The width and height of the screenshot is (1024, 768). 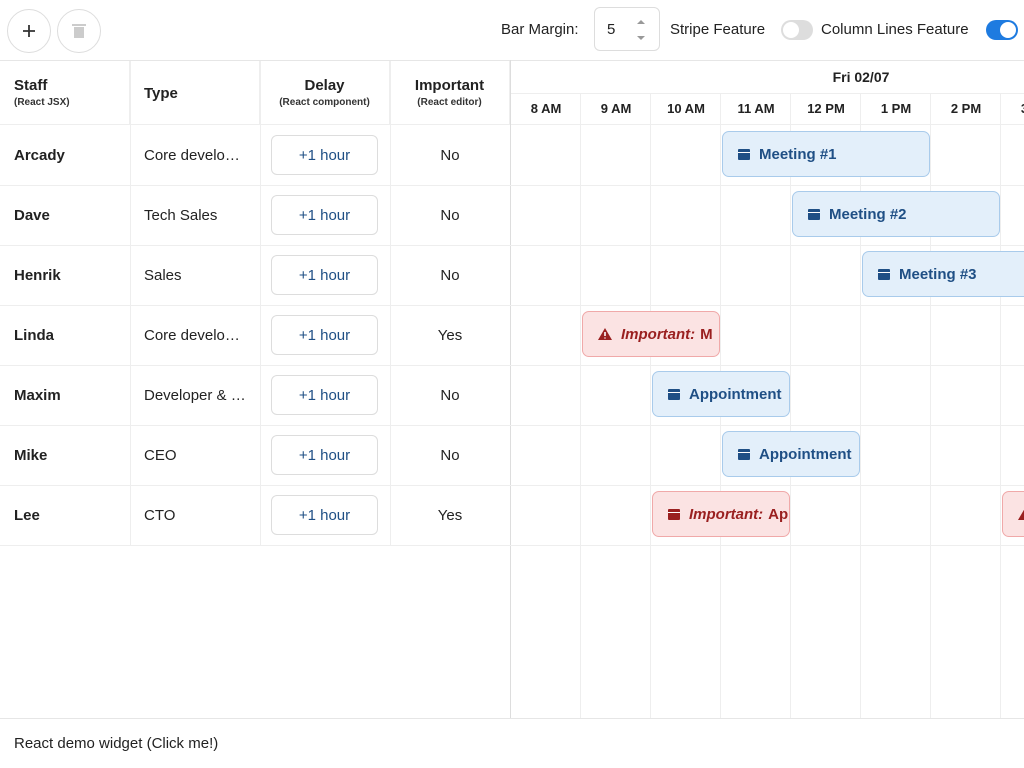 I want to click on hour-label: 3 PM, so click(x=1012, y=108).